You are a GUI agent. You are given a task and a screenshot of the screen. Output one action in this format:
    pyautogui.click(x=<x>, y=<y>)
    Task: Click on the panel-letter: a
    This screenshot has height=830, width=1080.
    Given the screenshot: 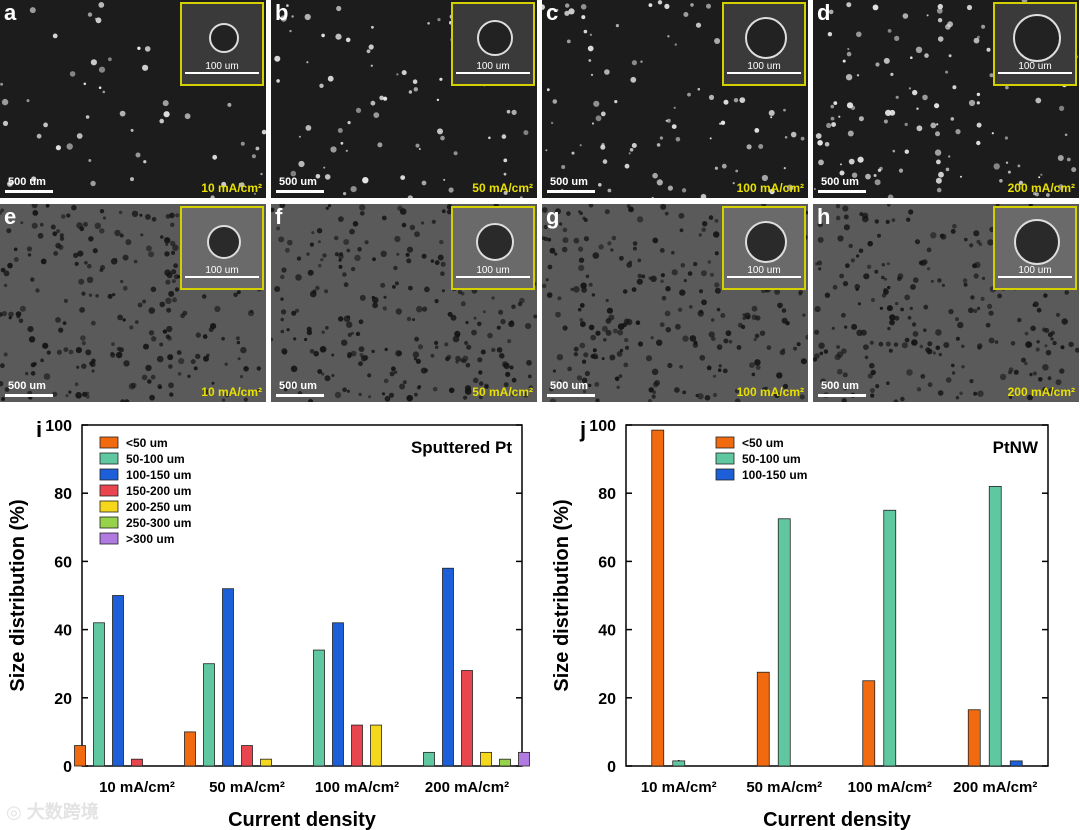 What is the action you would take?
    pyautogui.click(x=10, y=12)
    